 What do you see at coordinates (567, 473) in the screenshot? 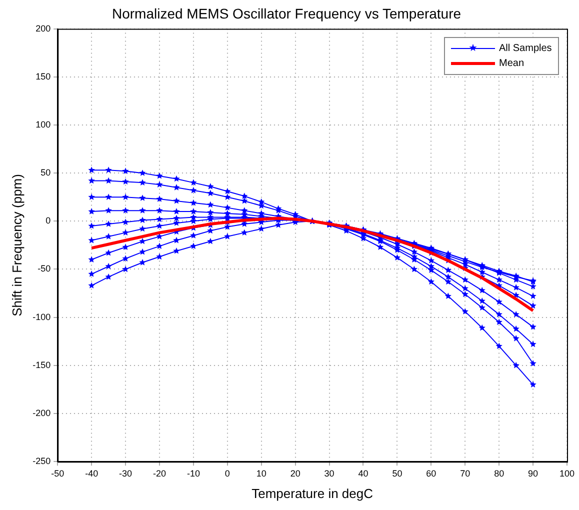
I see `x-tick-label: 100` at bounding box center [567, 473].